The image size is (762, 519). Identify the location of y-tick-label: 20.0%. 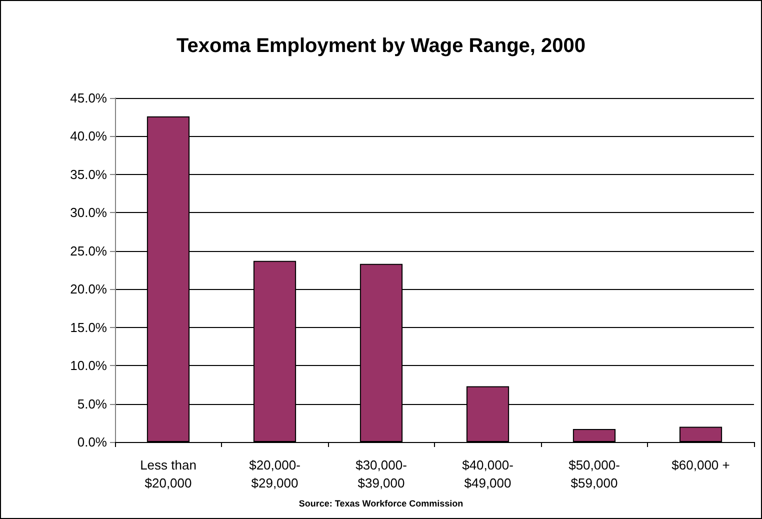
(89, 289).